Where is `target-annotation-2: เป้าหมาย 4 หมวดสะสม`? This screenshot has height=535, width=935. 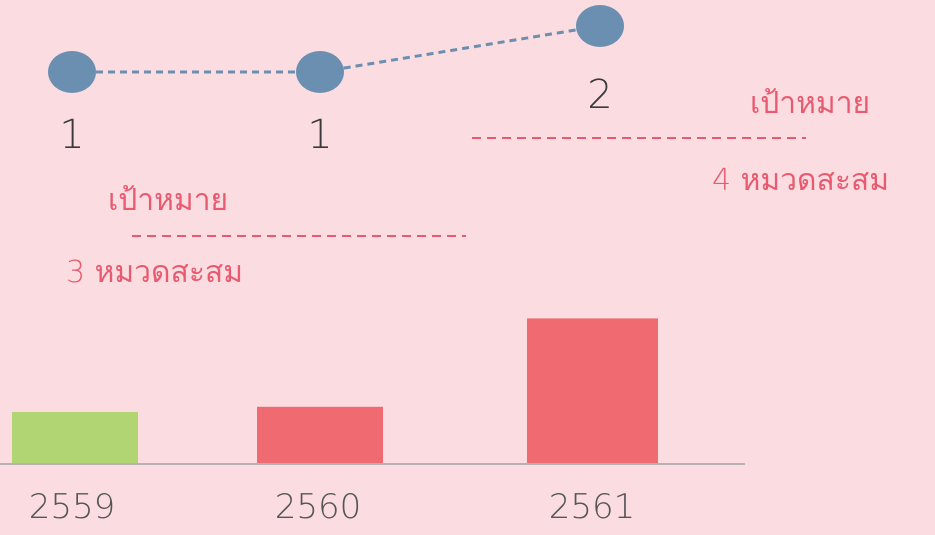
target-annotation-2: เป้าหมาย 4 หมวดสะสม is located at coordinates (680, 142).